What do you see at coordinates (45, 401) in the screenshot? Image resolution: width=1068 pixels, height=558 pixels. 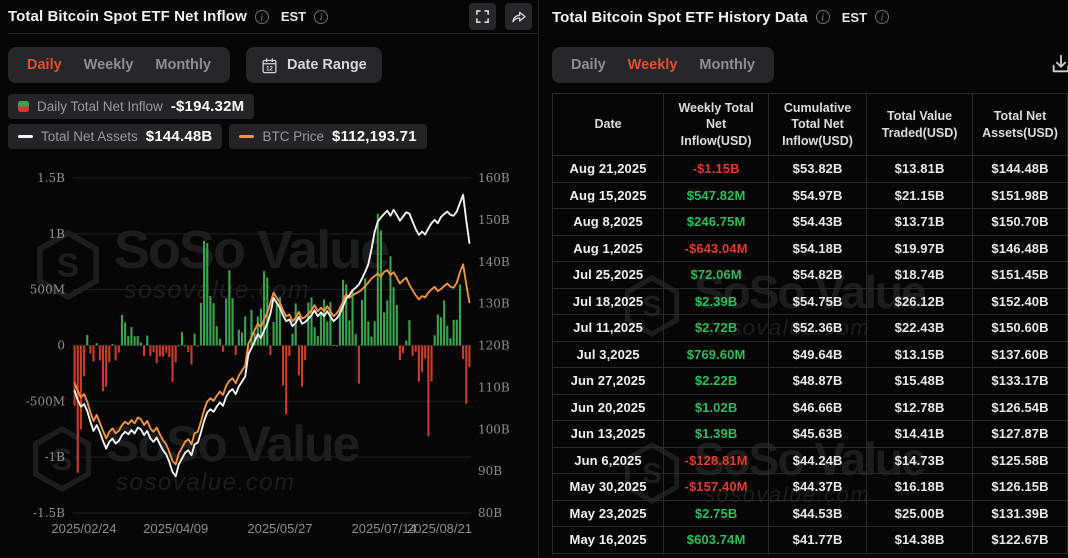 I see `svg-text: -500M` at bounding box center [45, 401].